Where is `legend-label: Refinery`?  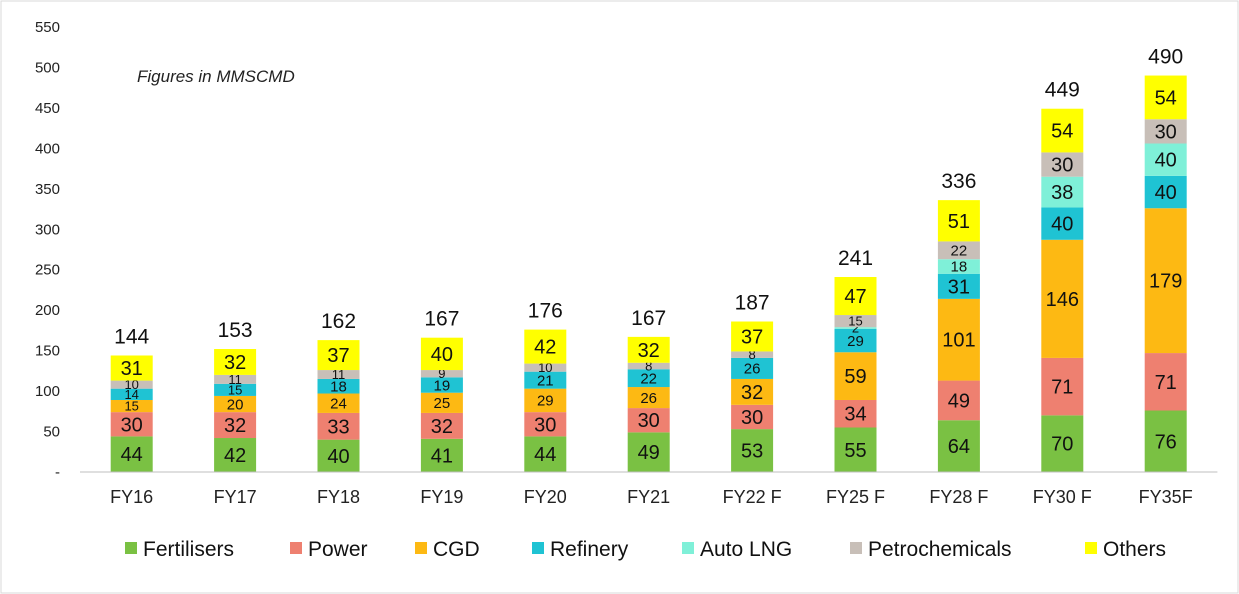 legend-label: Refinery is located at coordinates (589, 549).